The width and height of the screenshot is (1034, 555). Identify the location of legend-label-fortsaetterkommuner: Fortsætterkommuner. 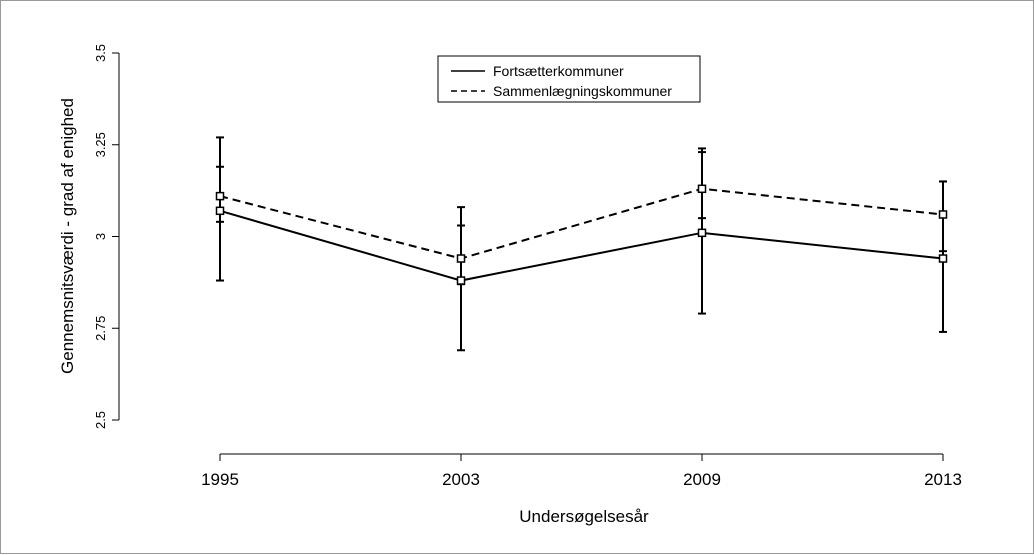
(558, 71).